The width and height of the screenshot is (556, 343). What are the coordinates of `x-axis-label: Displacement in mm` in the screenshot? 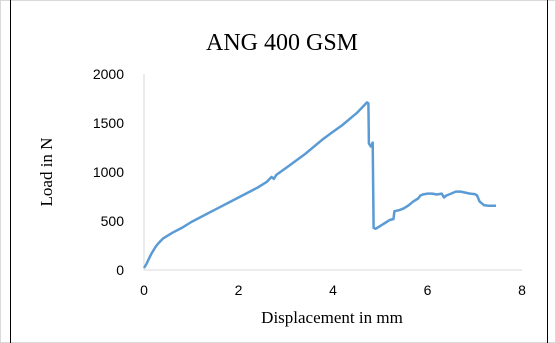 It's located at (332, 317).